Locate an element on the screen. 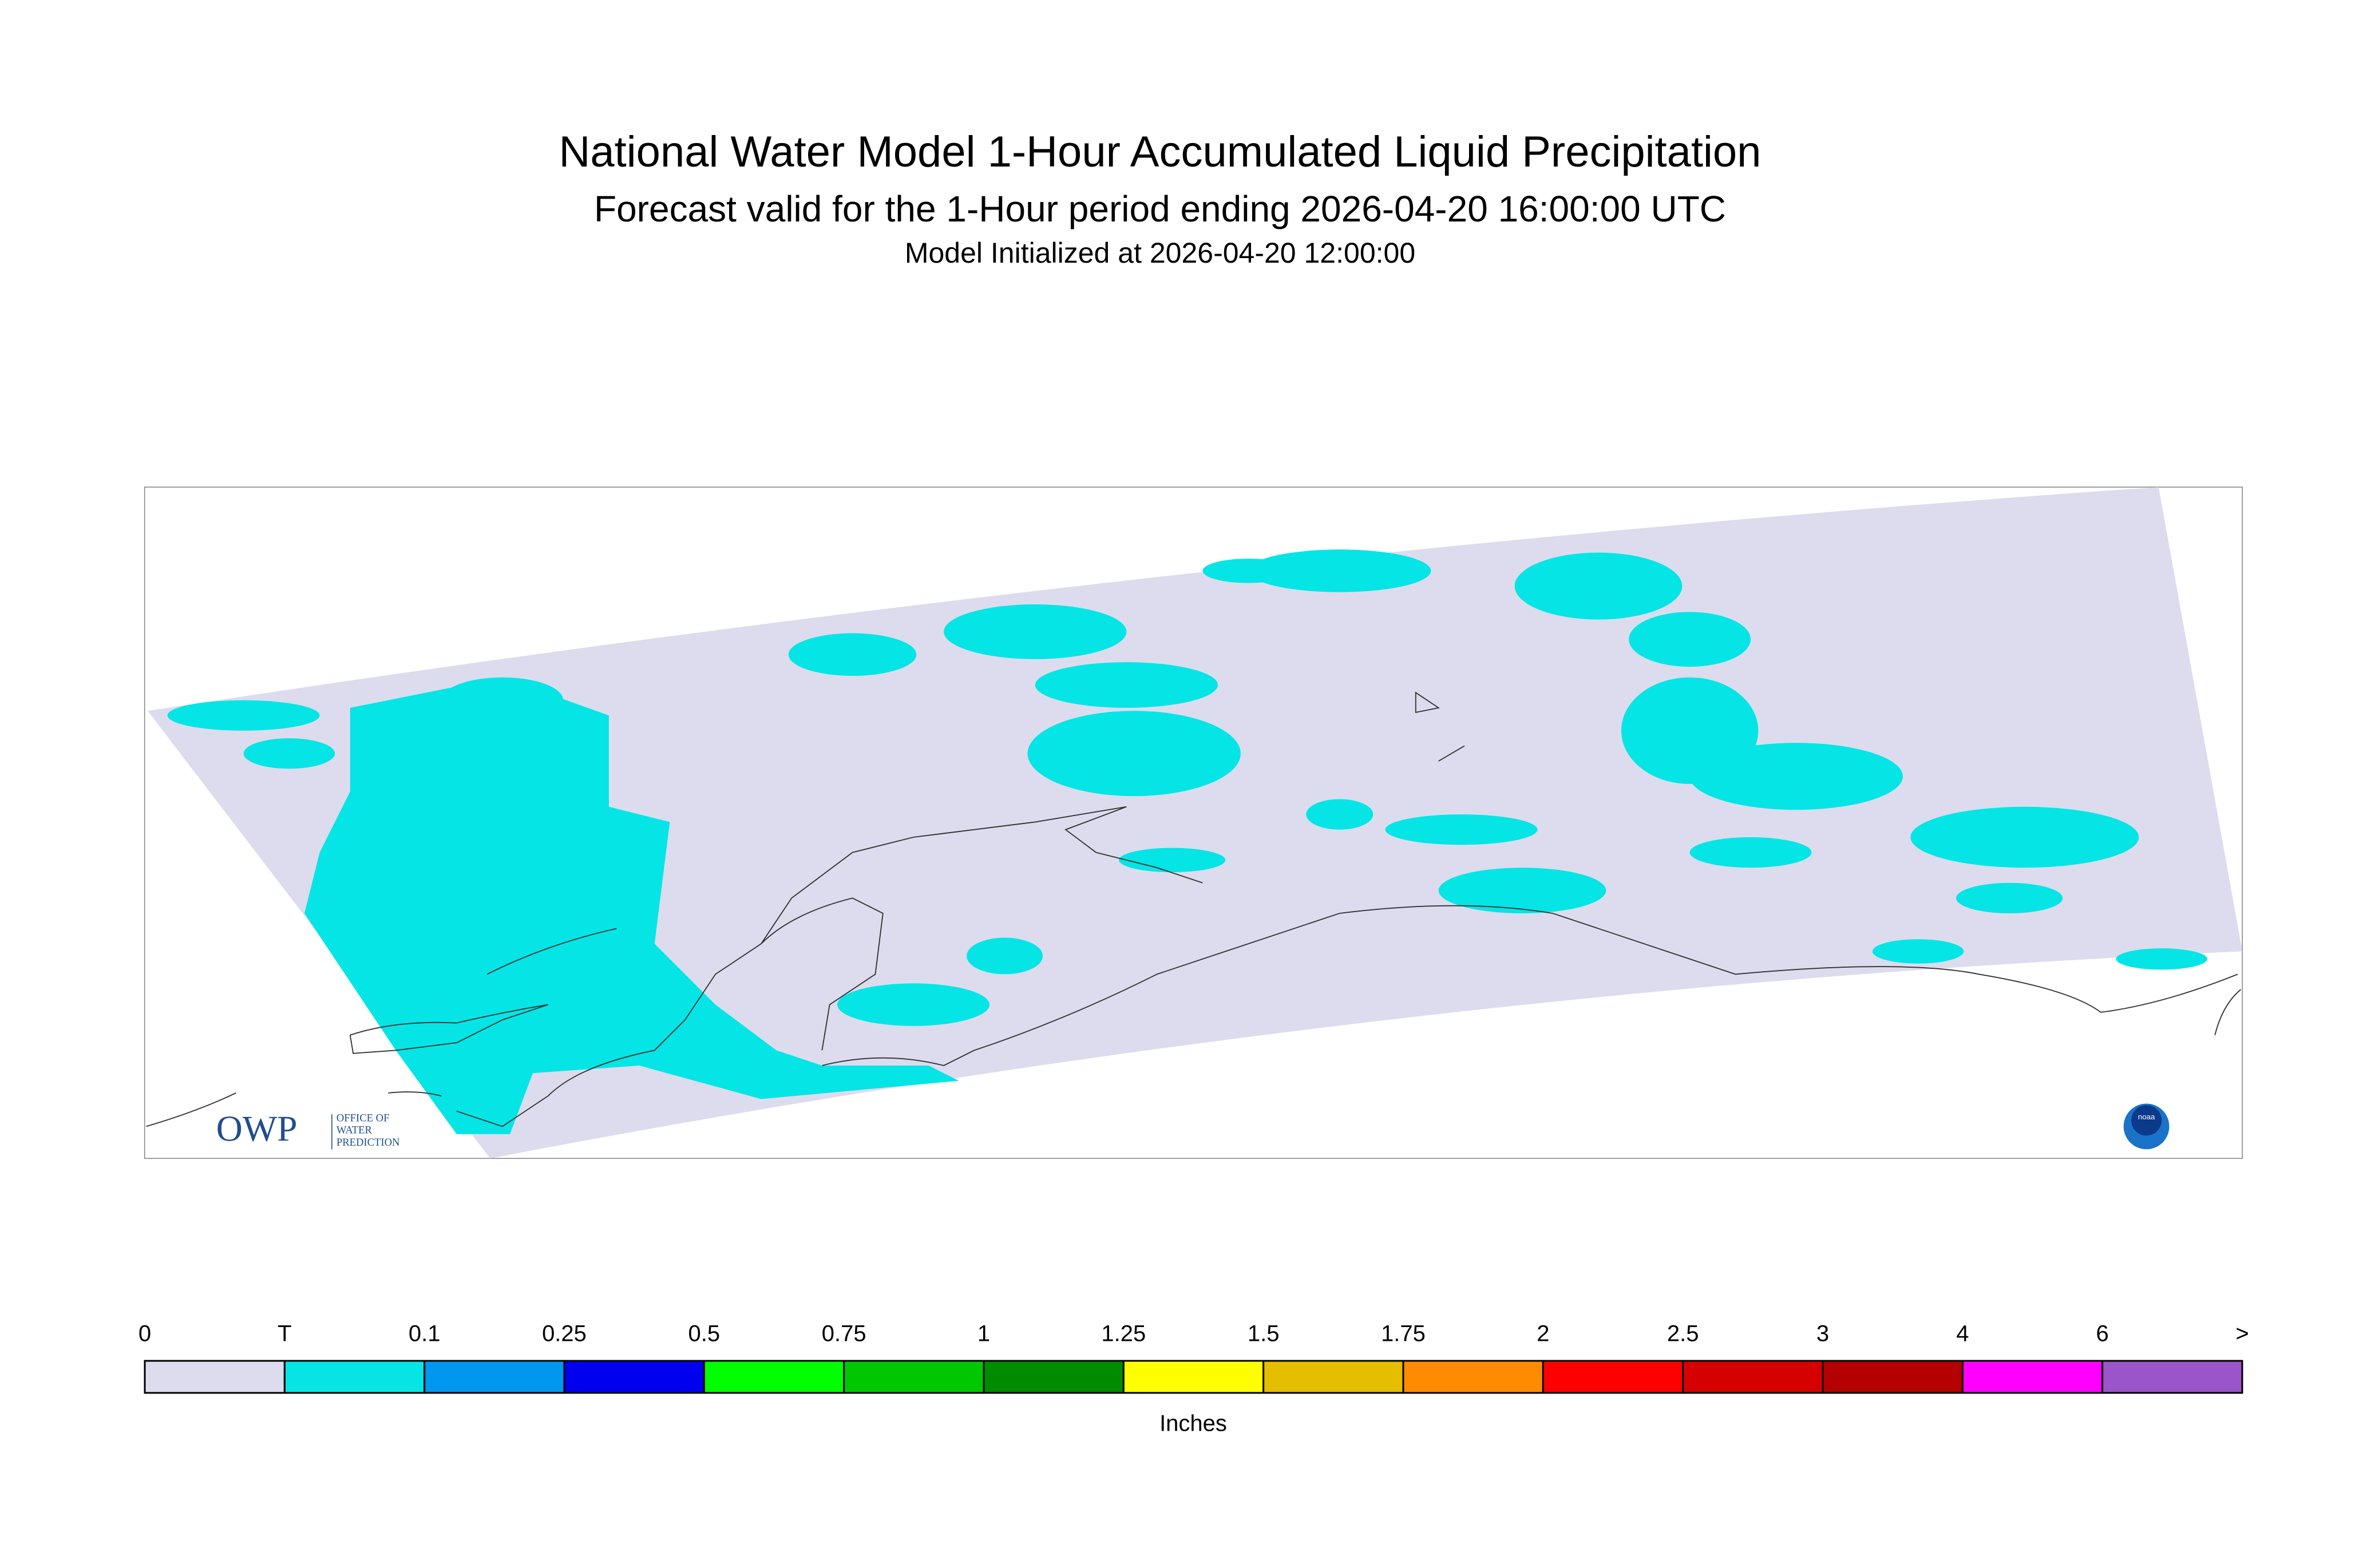 Image resolution: width=2375 pixels, height=1568 pixels. legend-label: 0.1 is located at coordinates (425, 1334).